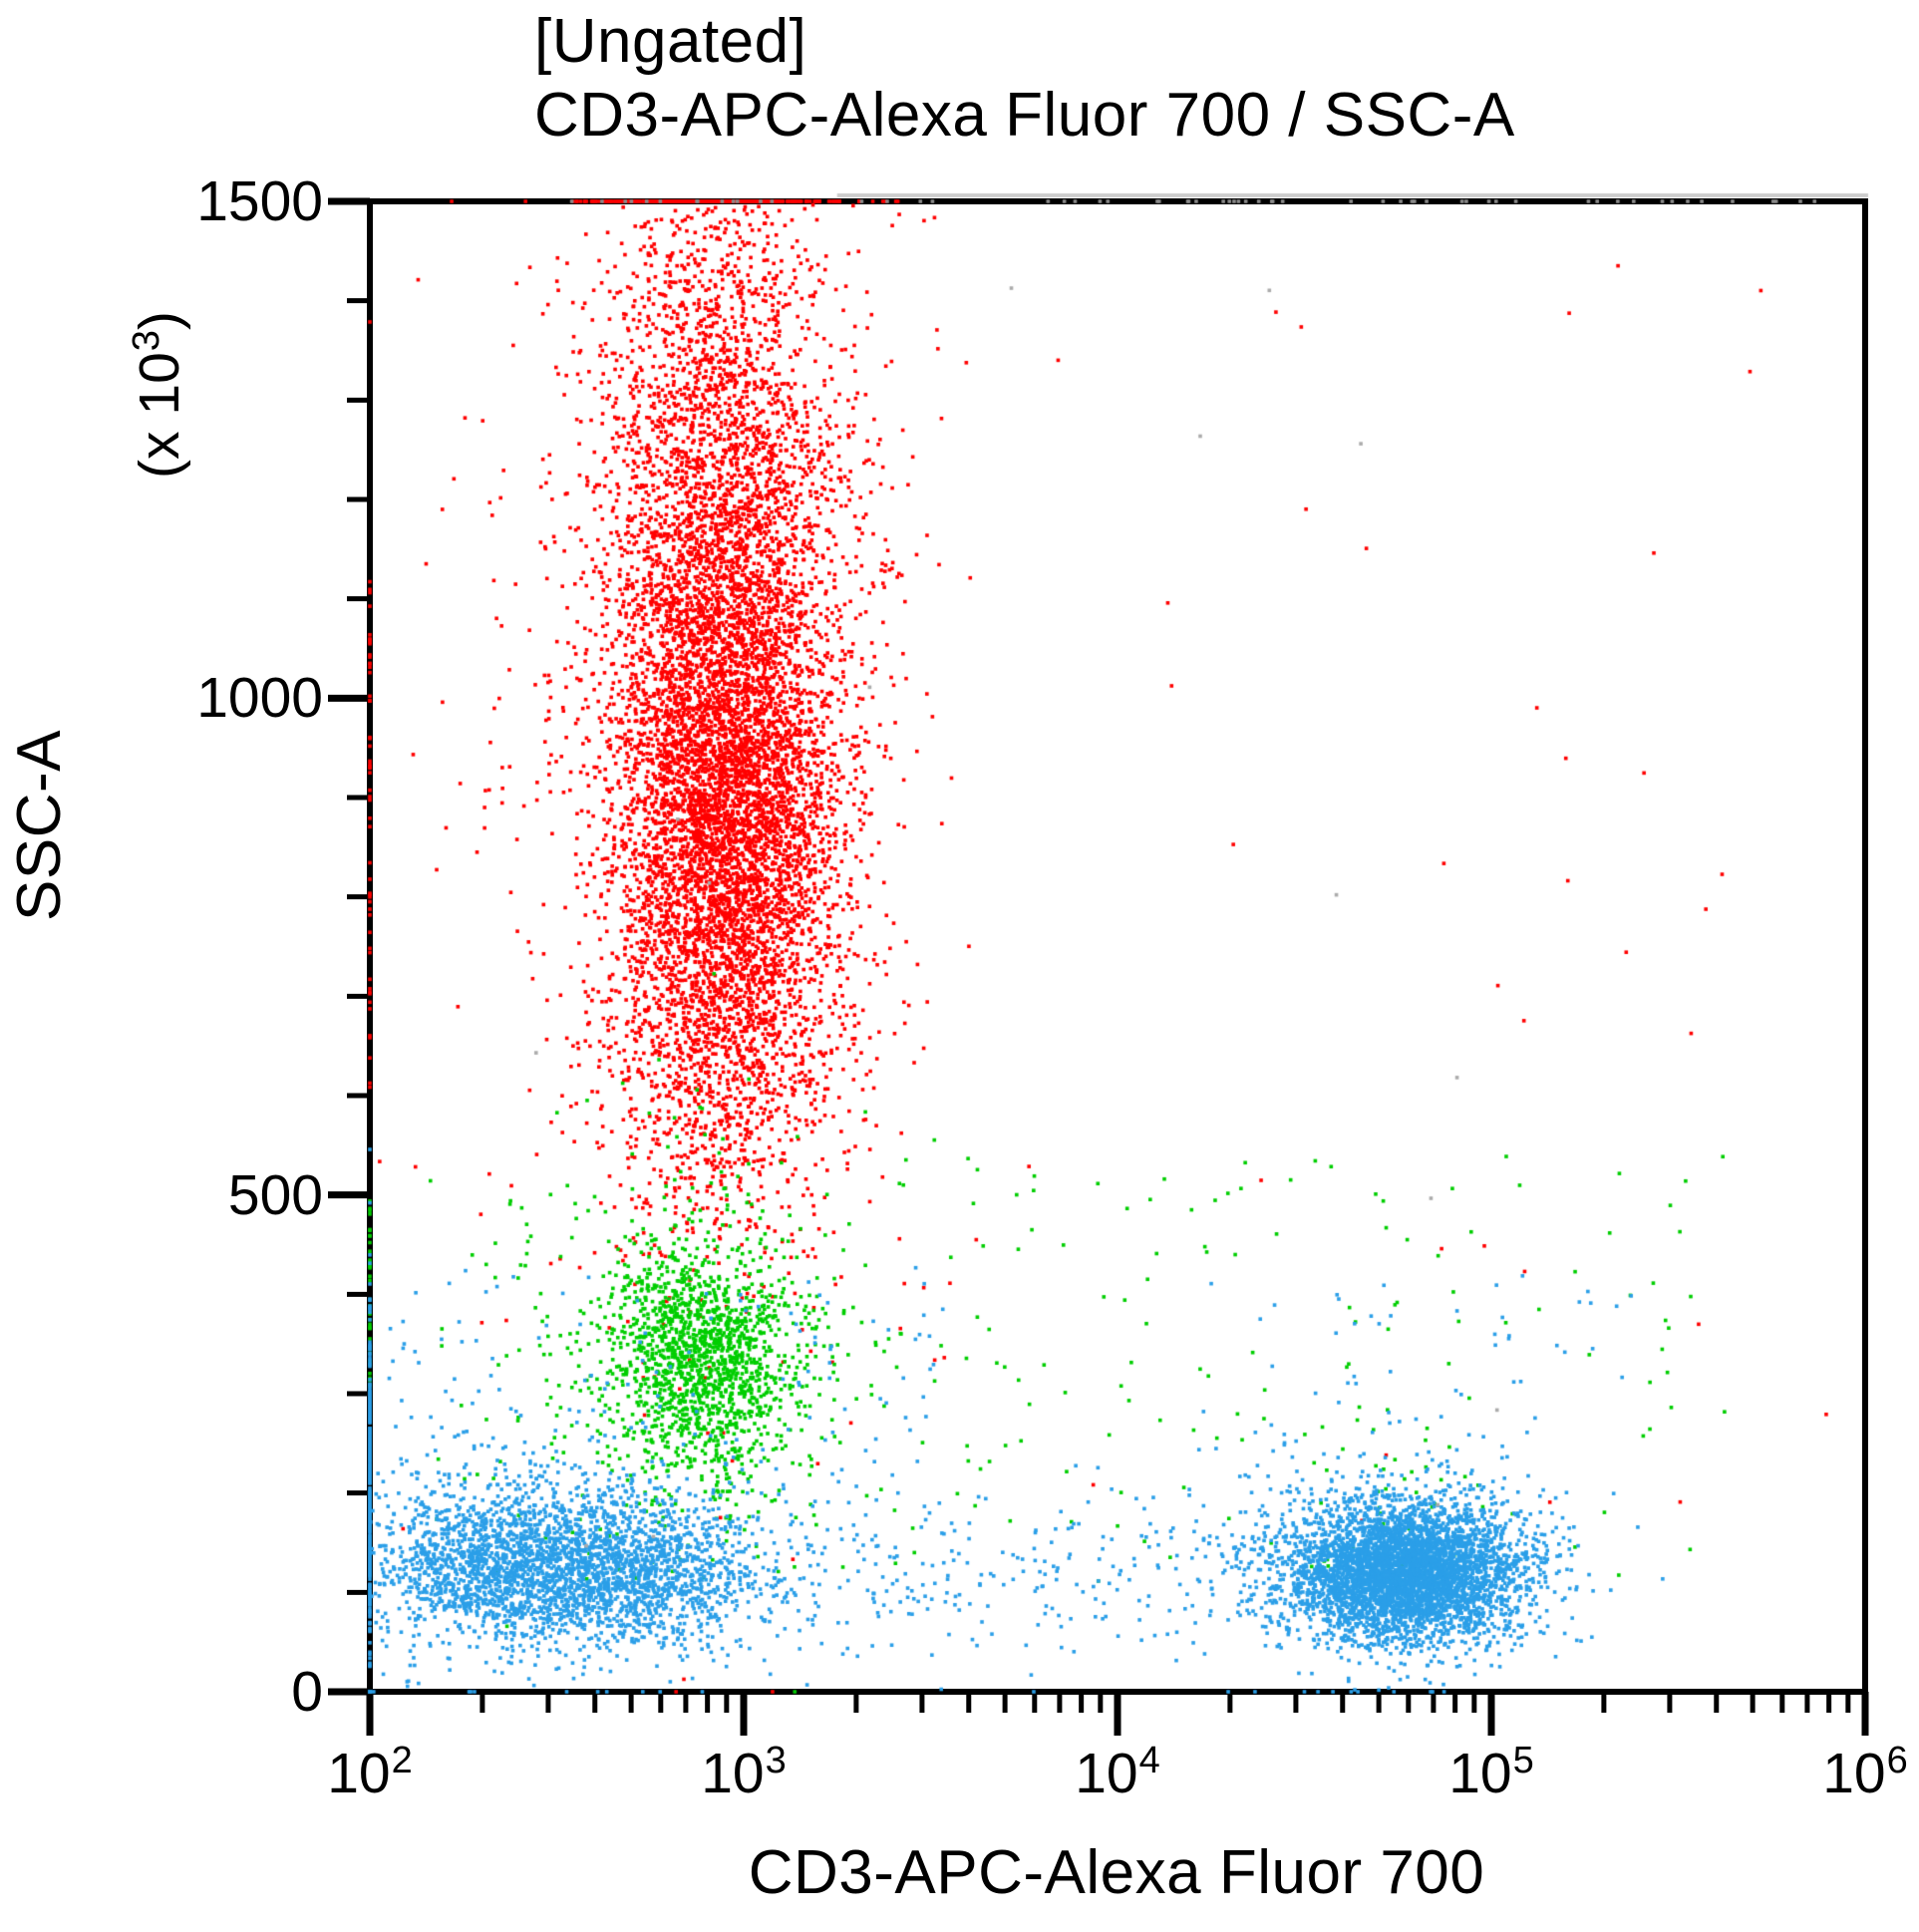 The image size is (1919, 1932). I want to click on plot-title-line1: [Ungated], so click(670, 41).